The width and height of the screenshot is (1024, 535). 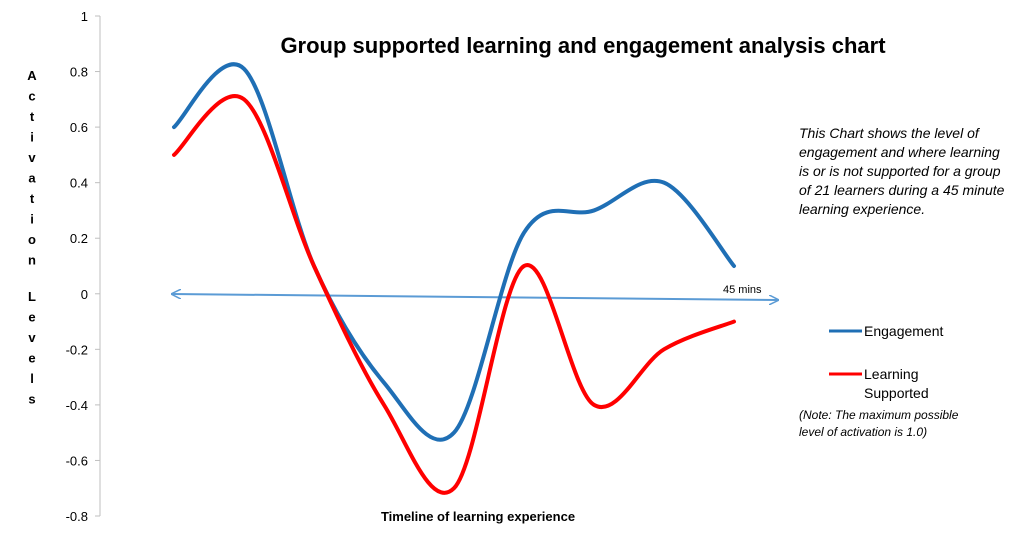 What do you see at coordinates (79, 238) in the screenshot?
I see `y-tick-label: 0.2` at bounding box center [79, 238].